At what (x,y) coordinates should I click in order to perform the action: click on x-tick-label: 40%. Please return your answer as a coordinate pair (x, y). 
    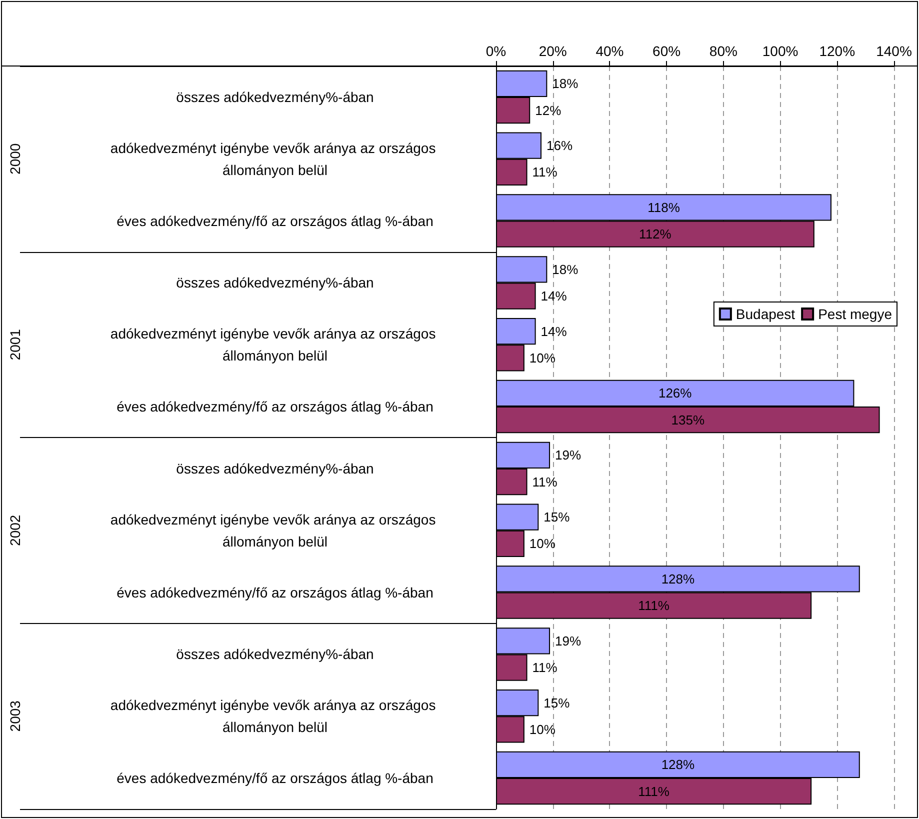
    Looking at the image, I should click on (610, 51).